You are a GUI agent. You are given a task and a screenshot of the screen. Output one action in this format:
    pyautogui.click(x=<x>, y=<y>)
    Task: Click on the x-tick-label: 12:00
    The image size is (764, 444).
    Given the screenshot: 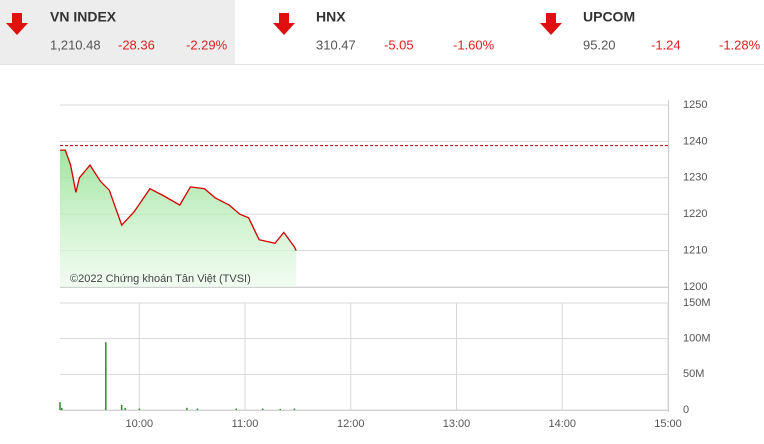 What is the action you would take?
    pyautogui.click(x=351, y=424)
    